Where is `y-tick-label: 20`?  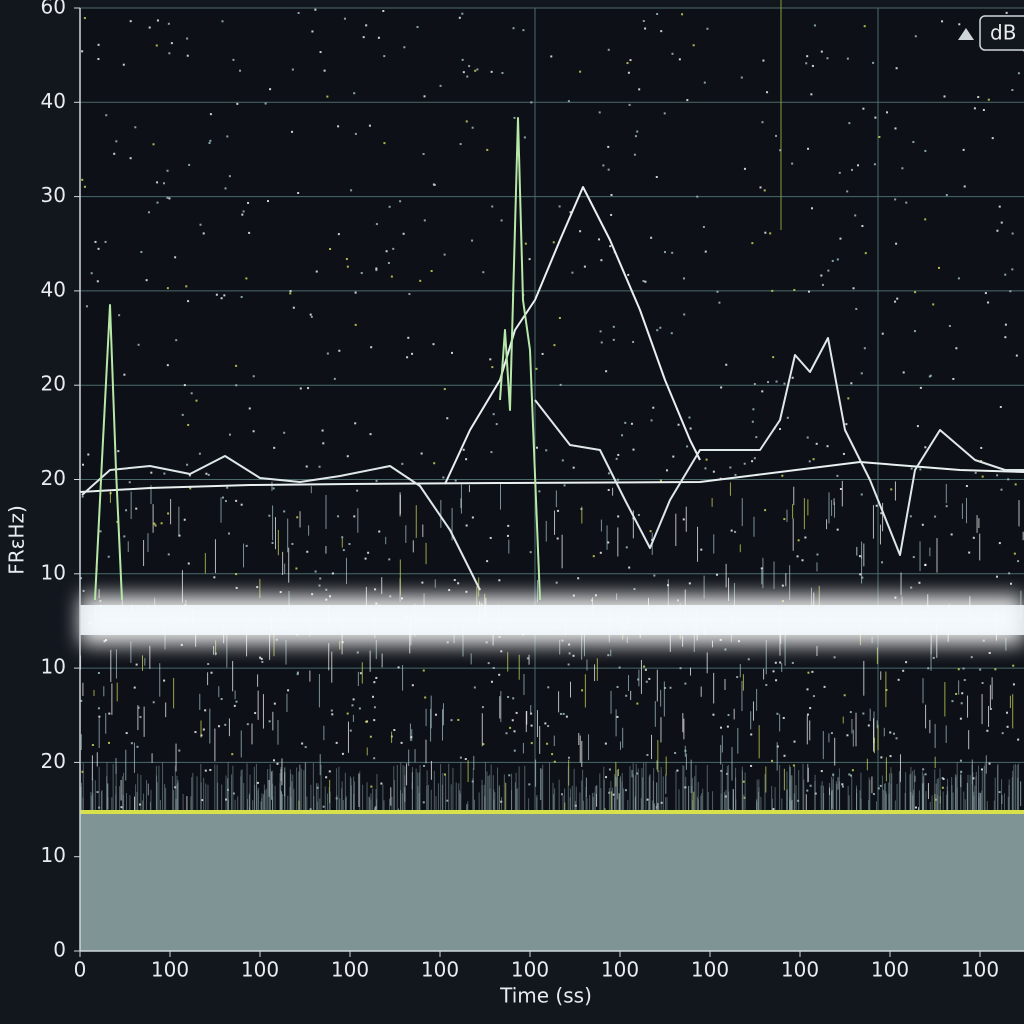
y-tick-label: 20 is located at coordinates (53, 384).